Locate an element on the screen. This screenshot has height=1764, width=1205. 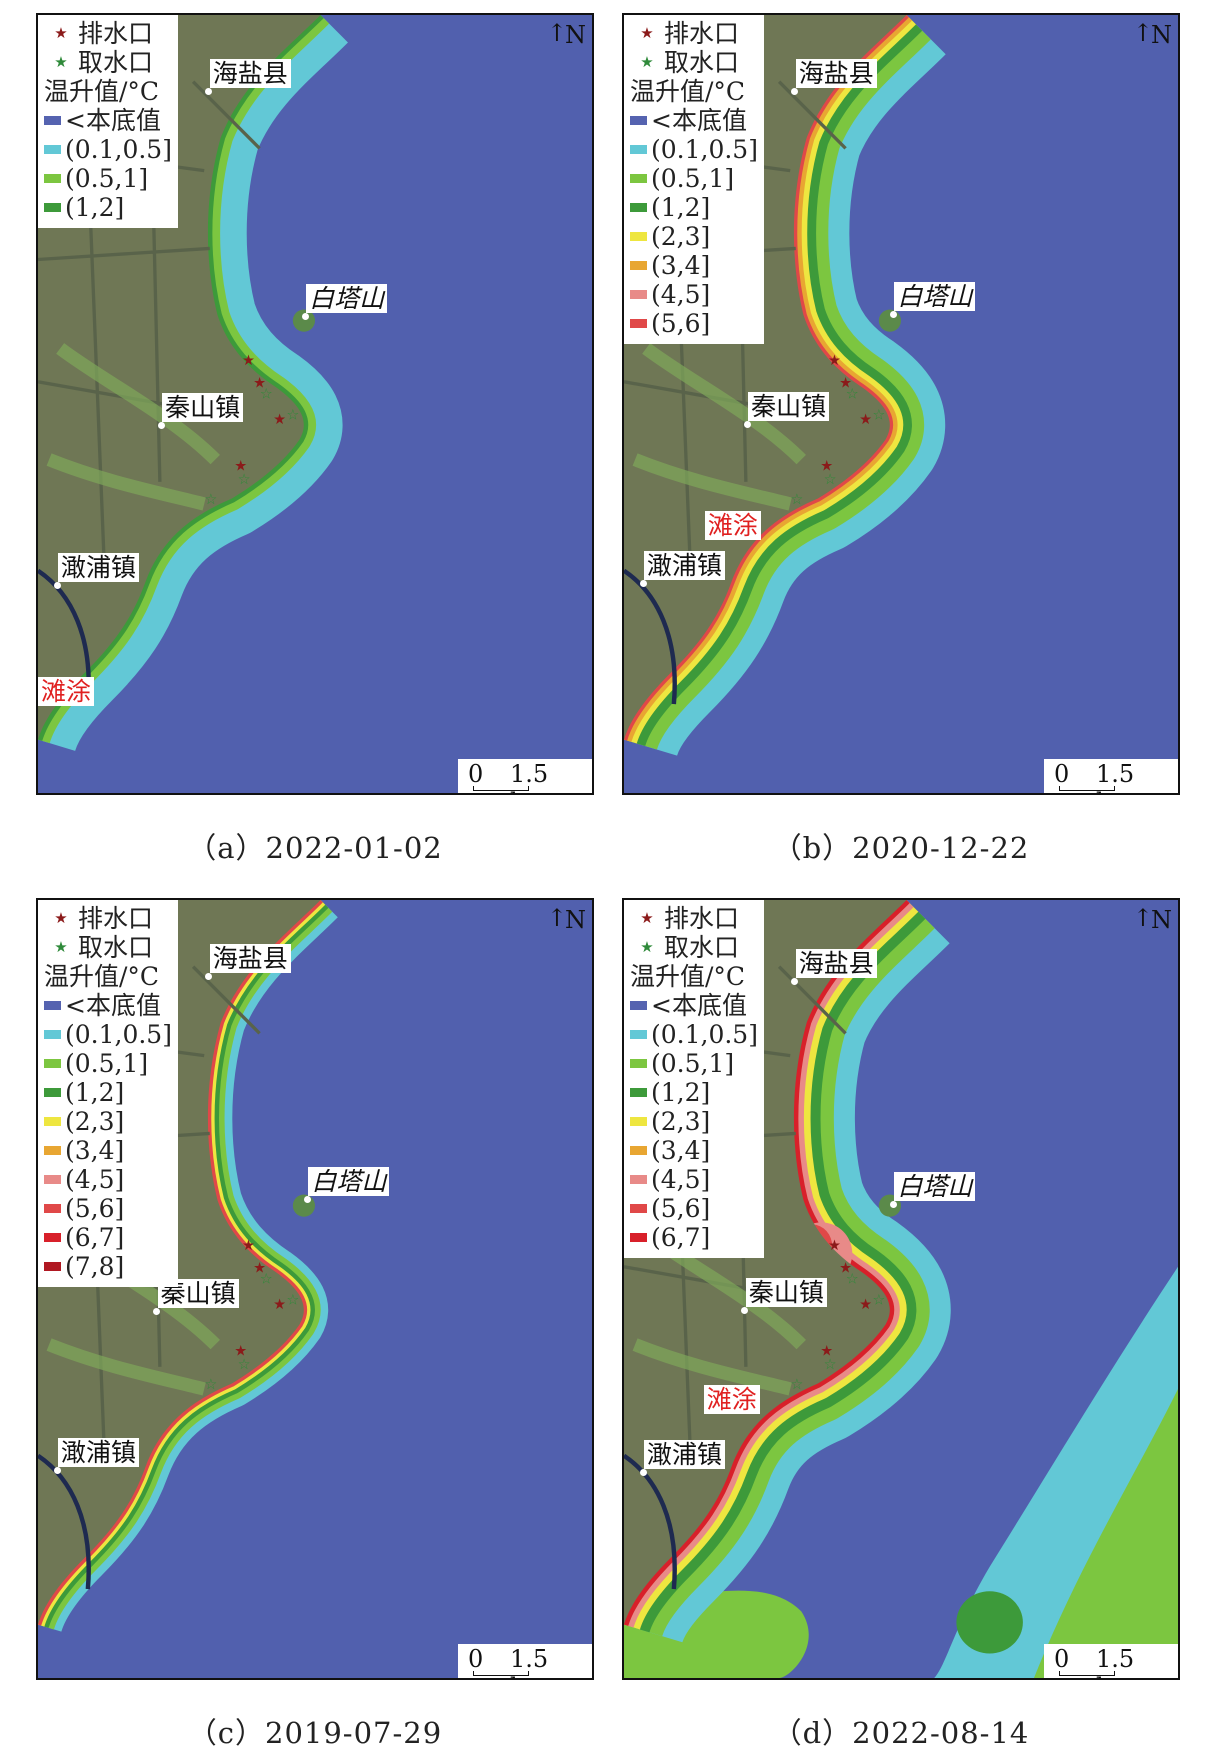
legend: ★ 排水口 ★ 取水口 温升值/°C <本底值 (0.1,0.5] (0.5,1] (1,2] is located at coordinates (108, 121).